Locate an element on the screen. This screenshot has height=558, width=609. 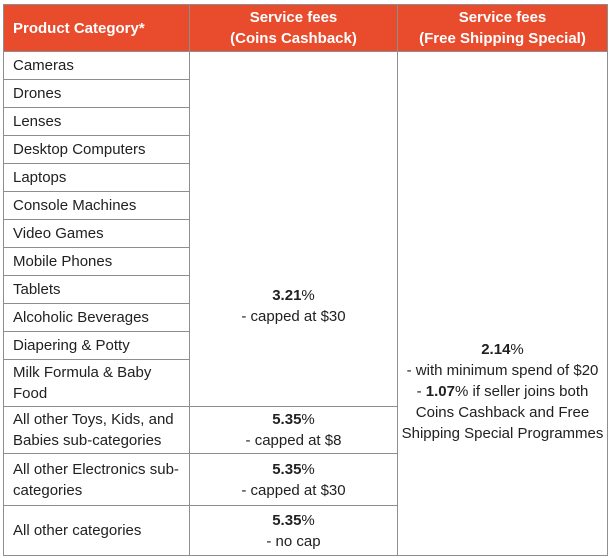
category-cell: Cameras is located at coordinates (96, 65).